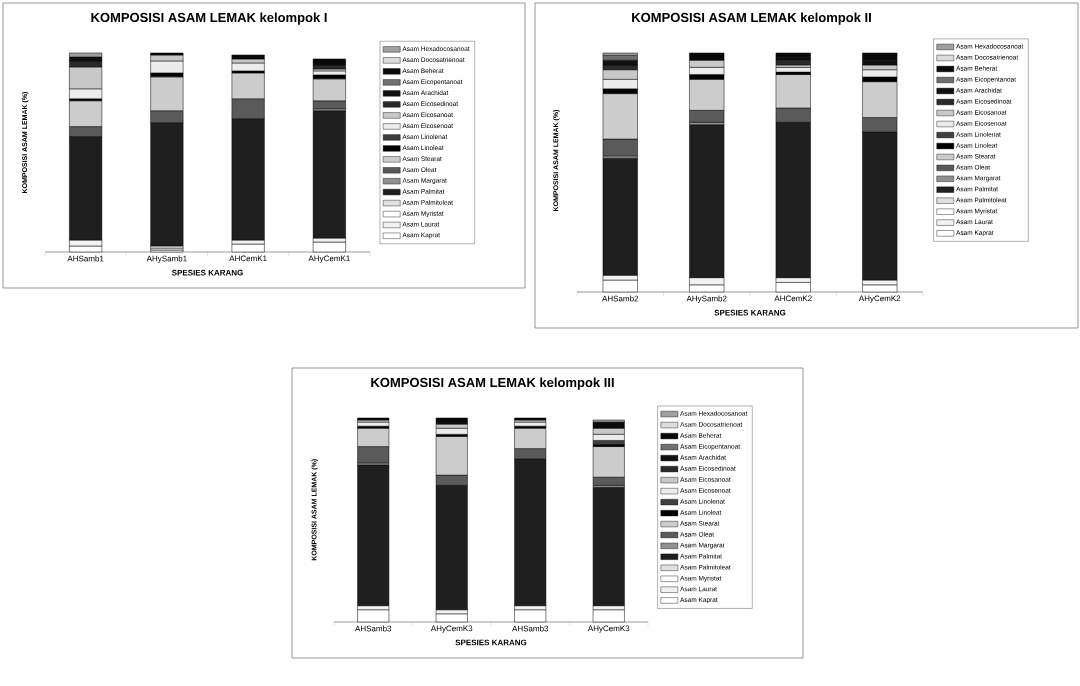  I want to click on x-tick-label: AHCemK2, so click(793, 298).